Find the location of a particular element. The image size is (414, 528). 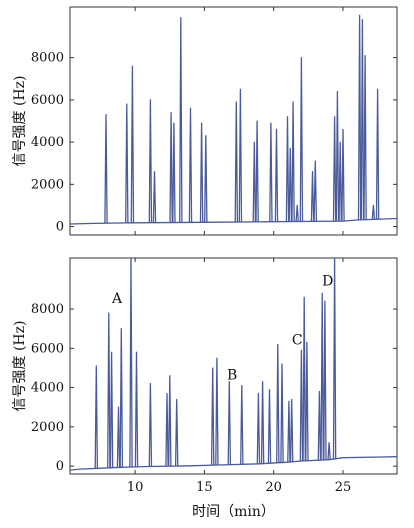

x-tick-label: 25 is located at coordinates (343, 487).